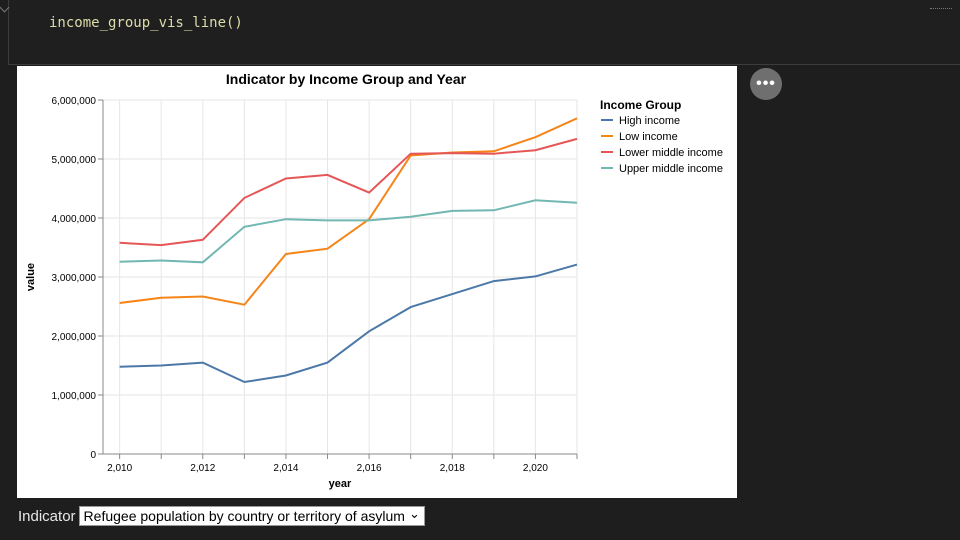 The width and height of the screenshot is (960, 540). I want to click on code-cell: income_group_vis_line(), so click(480, 32).